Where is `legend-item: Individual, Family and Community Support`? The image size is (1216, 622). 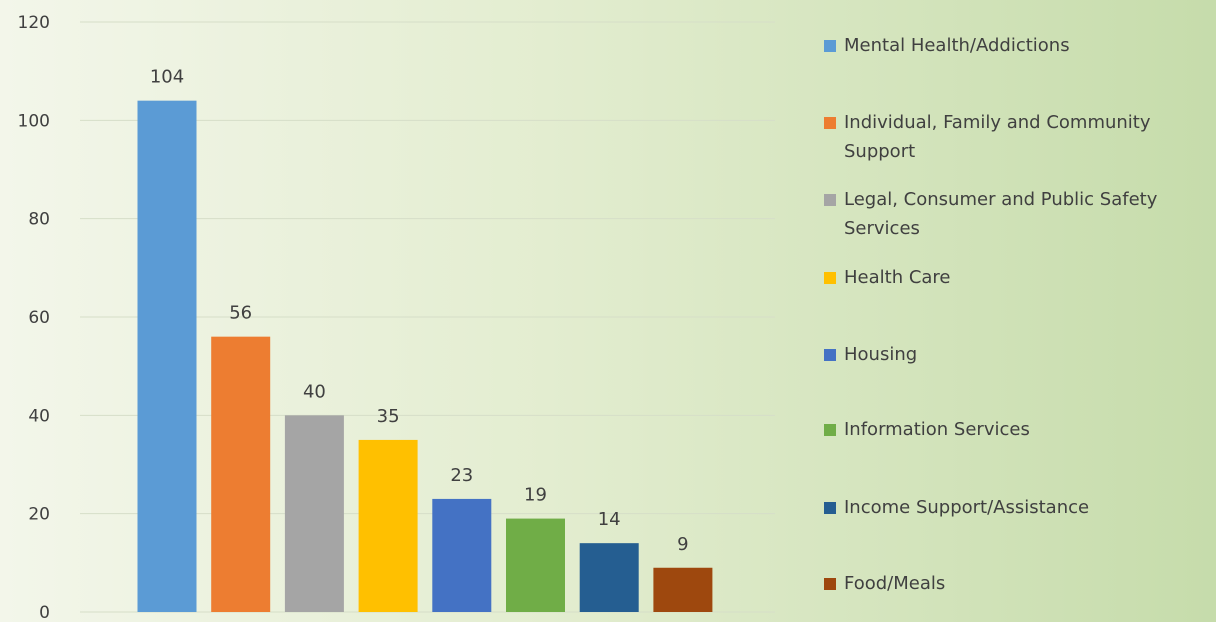 legend-item: Individual, Family and Community Support is located at coordinates (1017, 137).